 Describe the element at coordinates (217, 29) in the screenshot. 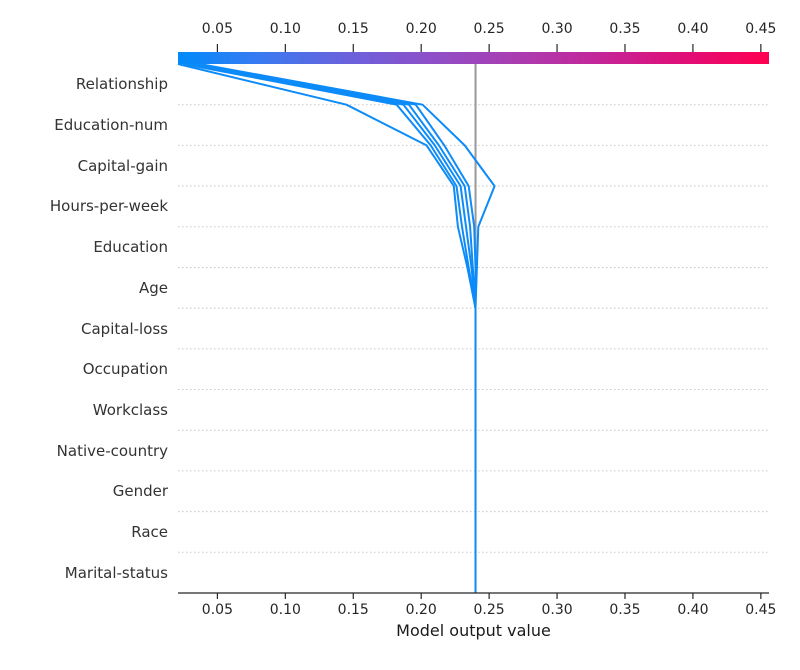

I see `colorbar-tick-label: 0.05` at that location.